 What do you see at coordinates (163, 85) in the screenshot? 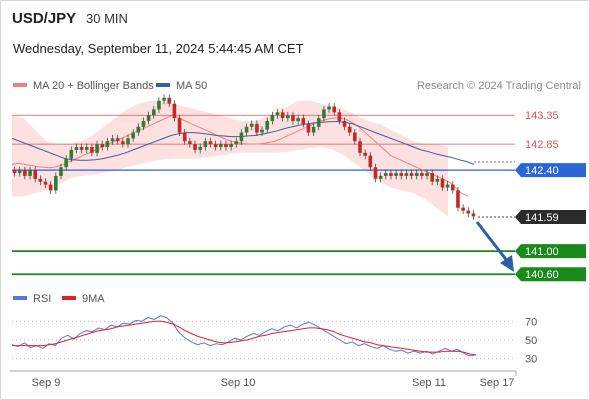
I see `ma50-swatch-icon` at bounding box center [163, 85].